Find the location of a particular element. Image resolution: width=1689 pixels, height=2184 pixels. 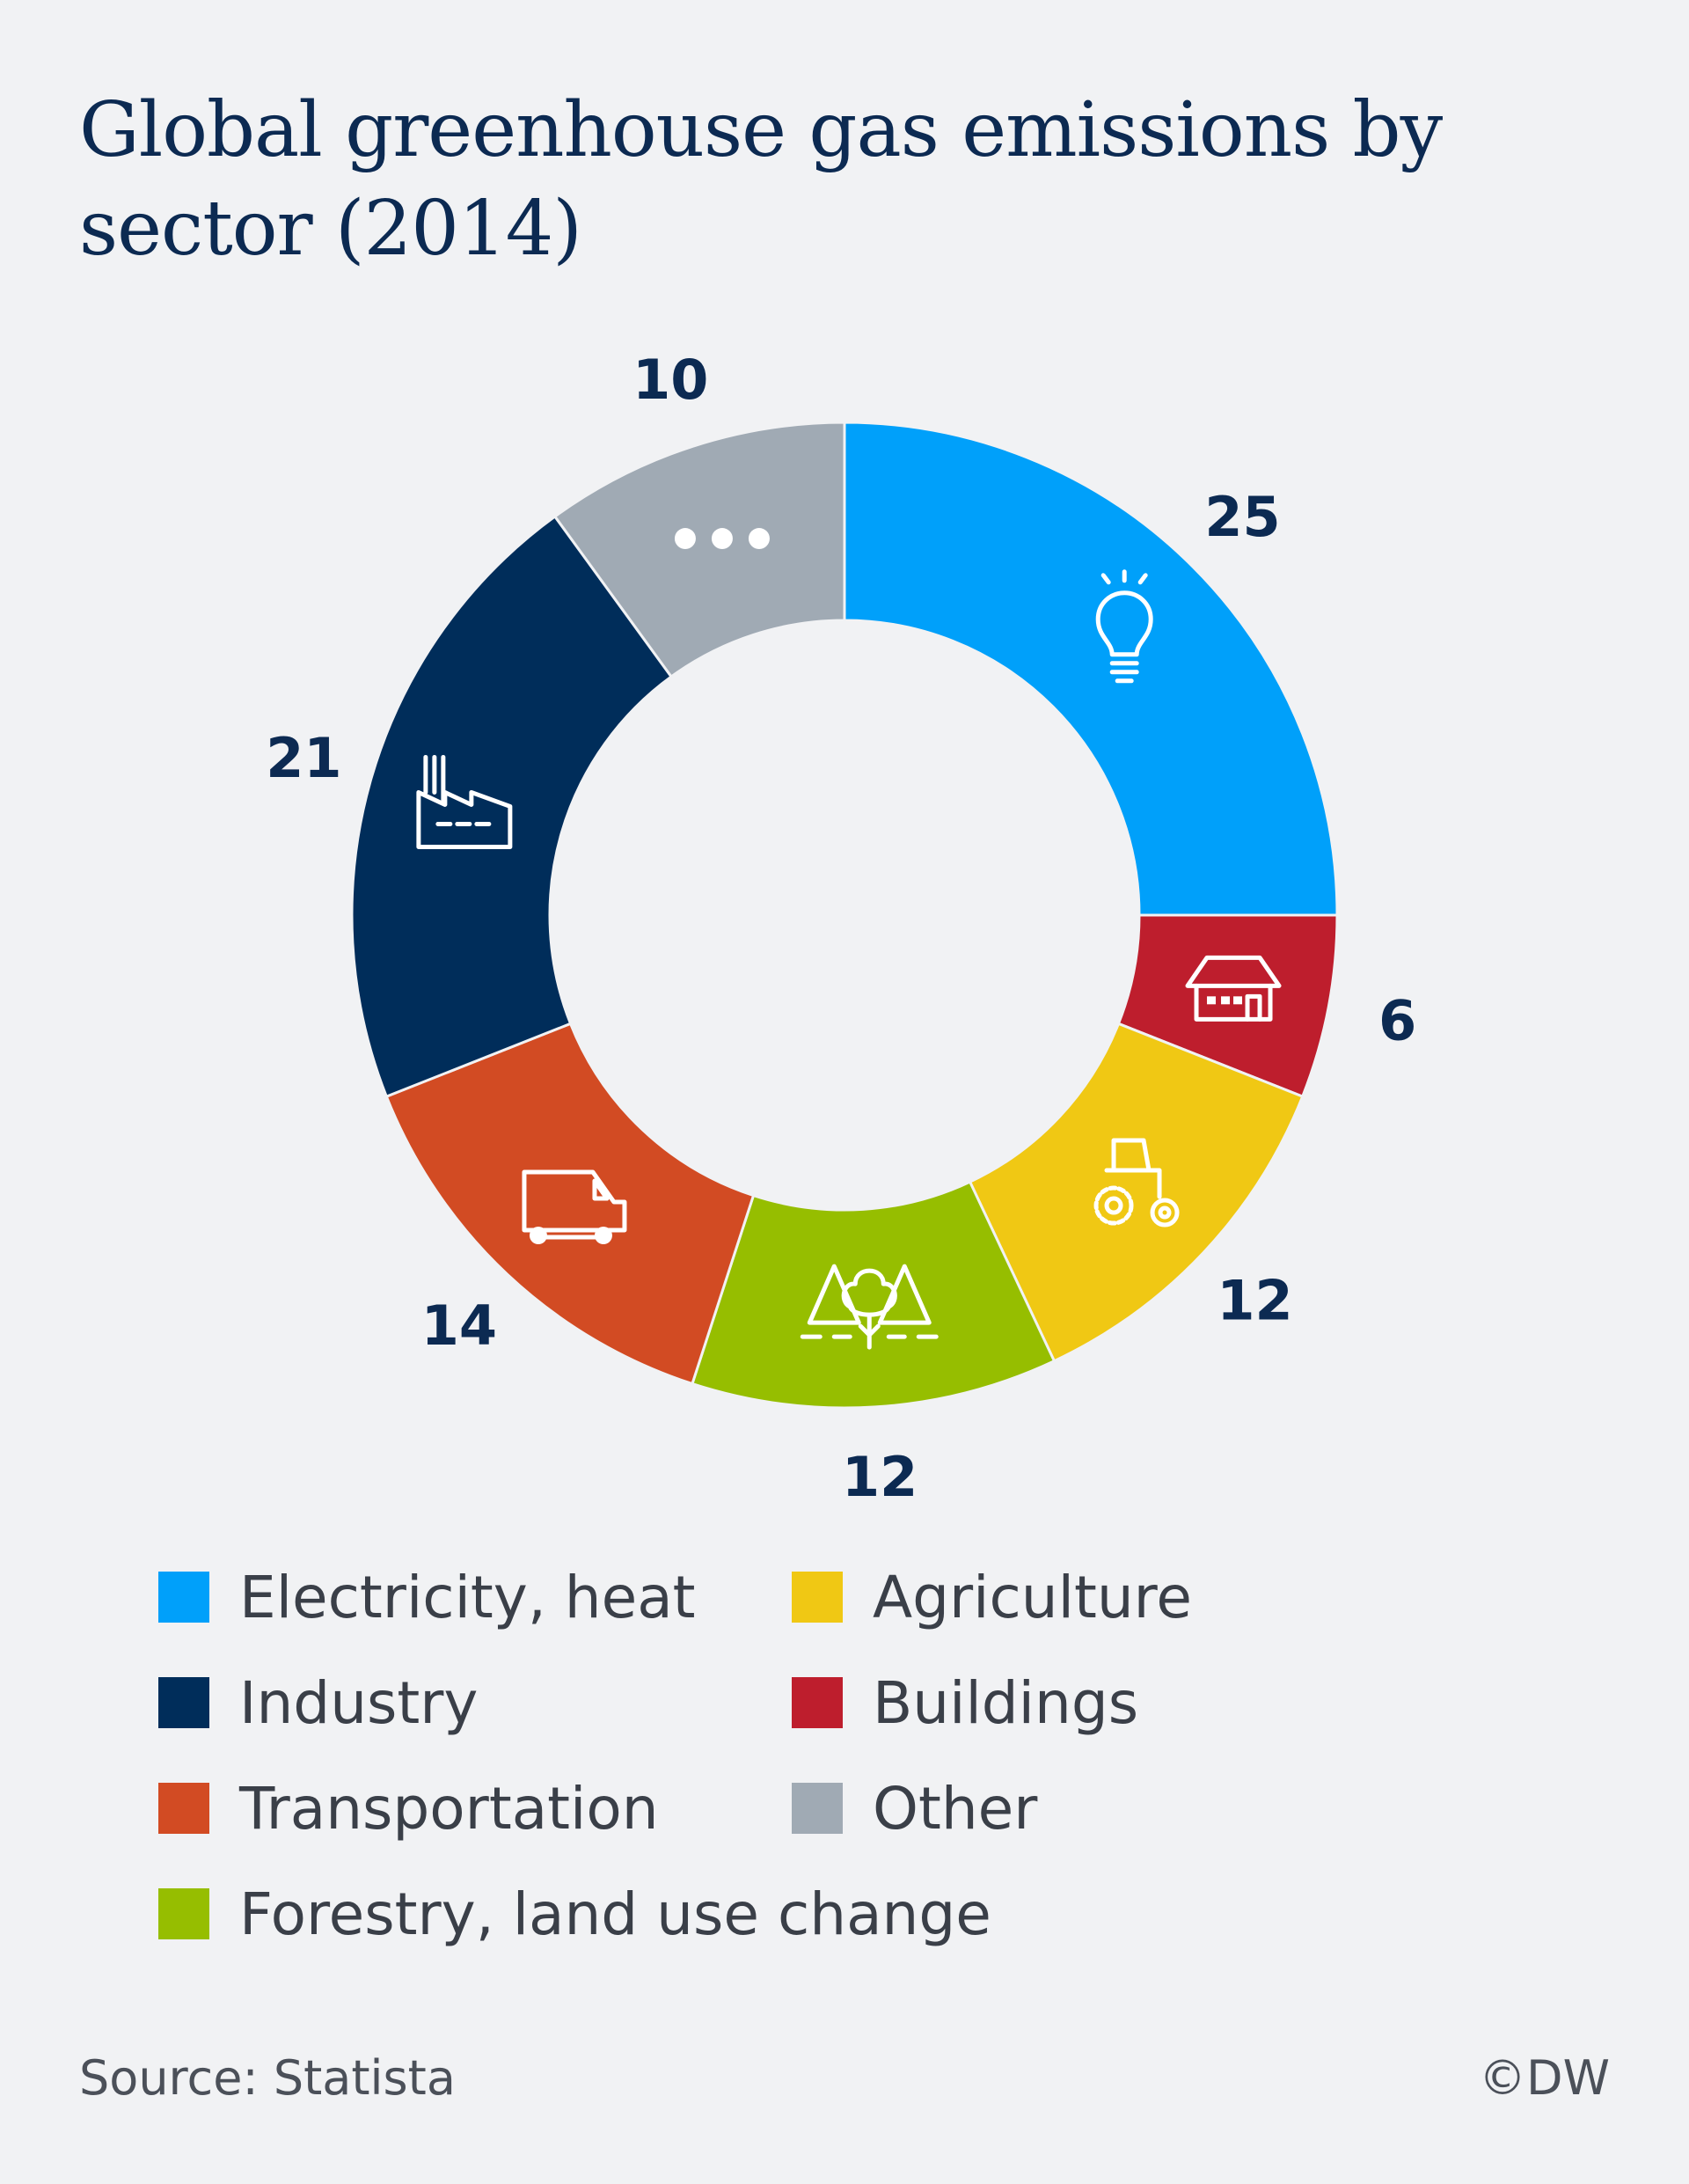

legend-item-transportation: Transportation is located at coordinates (408, 1808).